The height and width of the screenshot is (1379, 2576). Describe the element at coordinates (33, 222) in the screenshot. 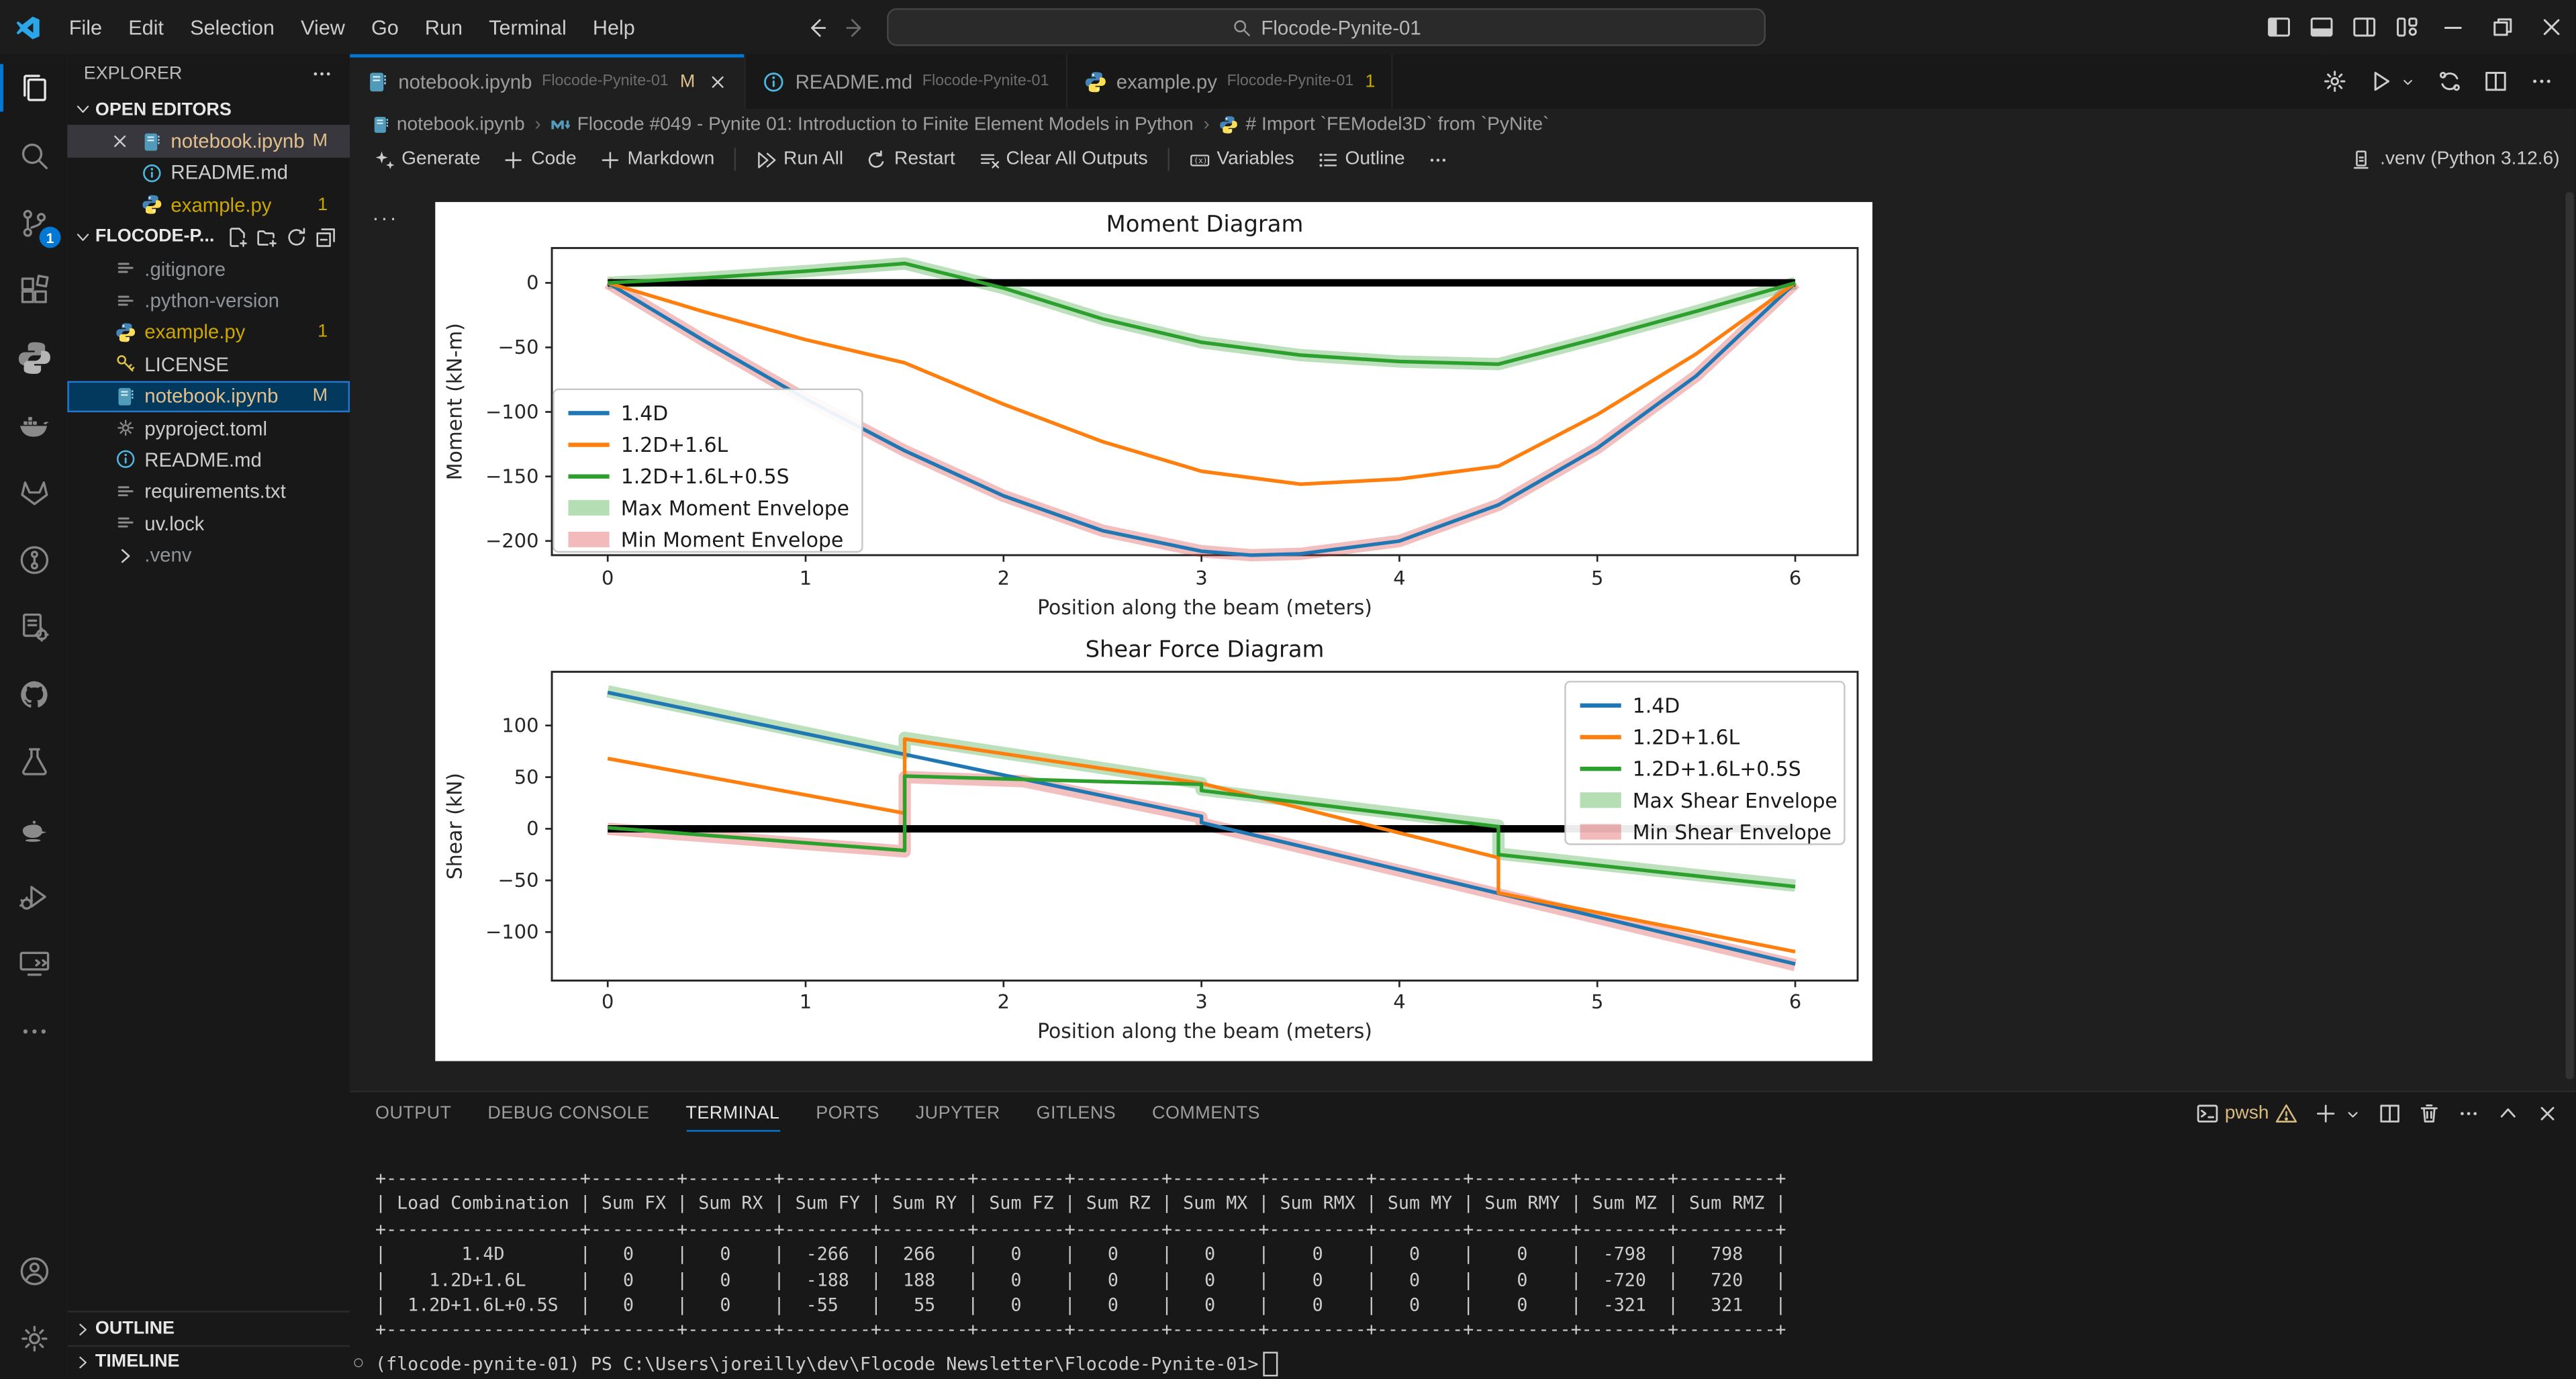

I see `activitybar-source-control: 1` at that location.